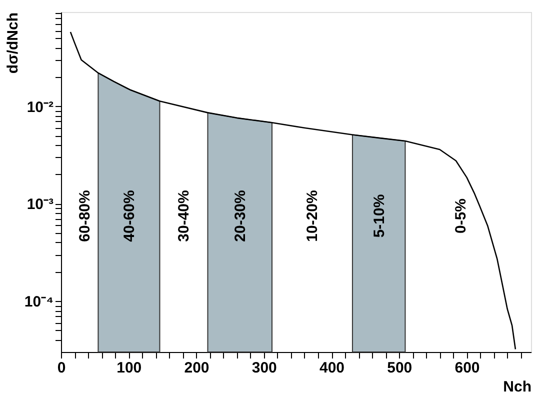  I want to click on x-tick-label: 600, so click(467, 368).